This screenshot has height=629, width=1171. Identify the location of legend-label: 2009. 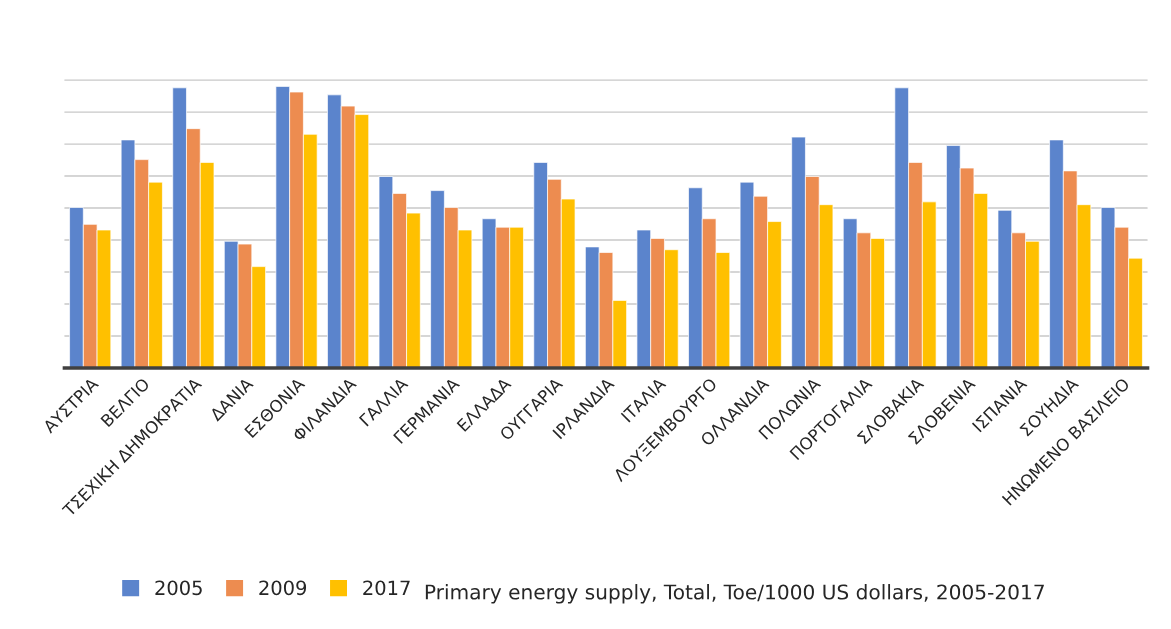
(283, 588).